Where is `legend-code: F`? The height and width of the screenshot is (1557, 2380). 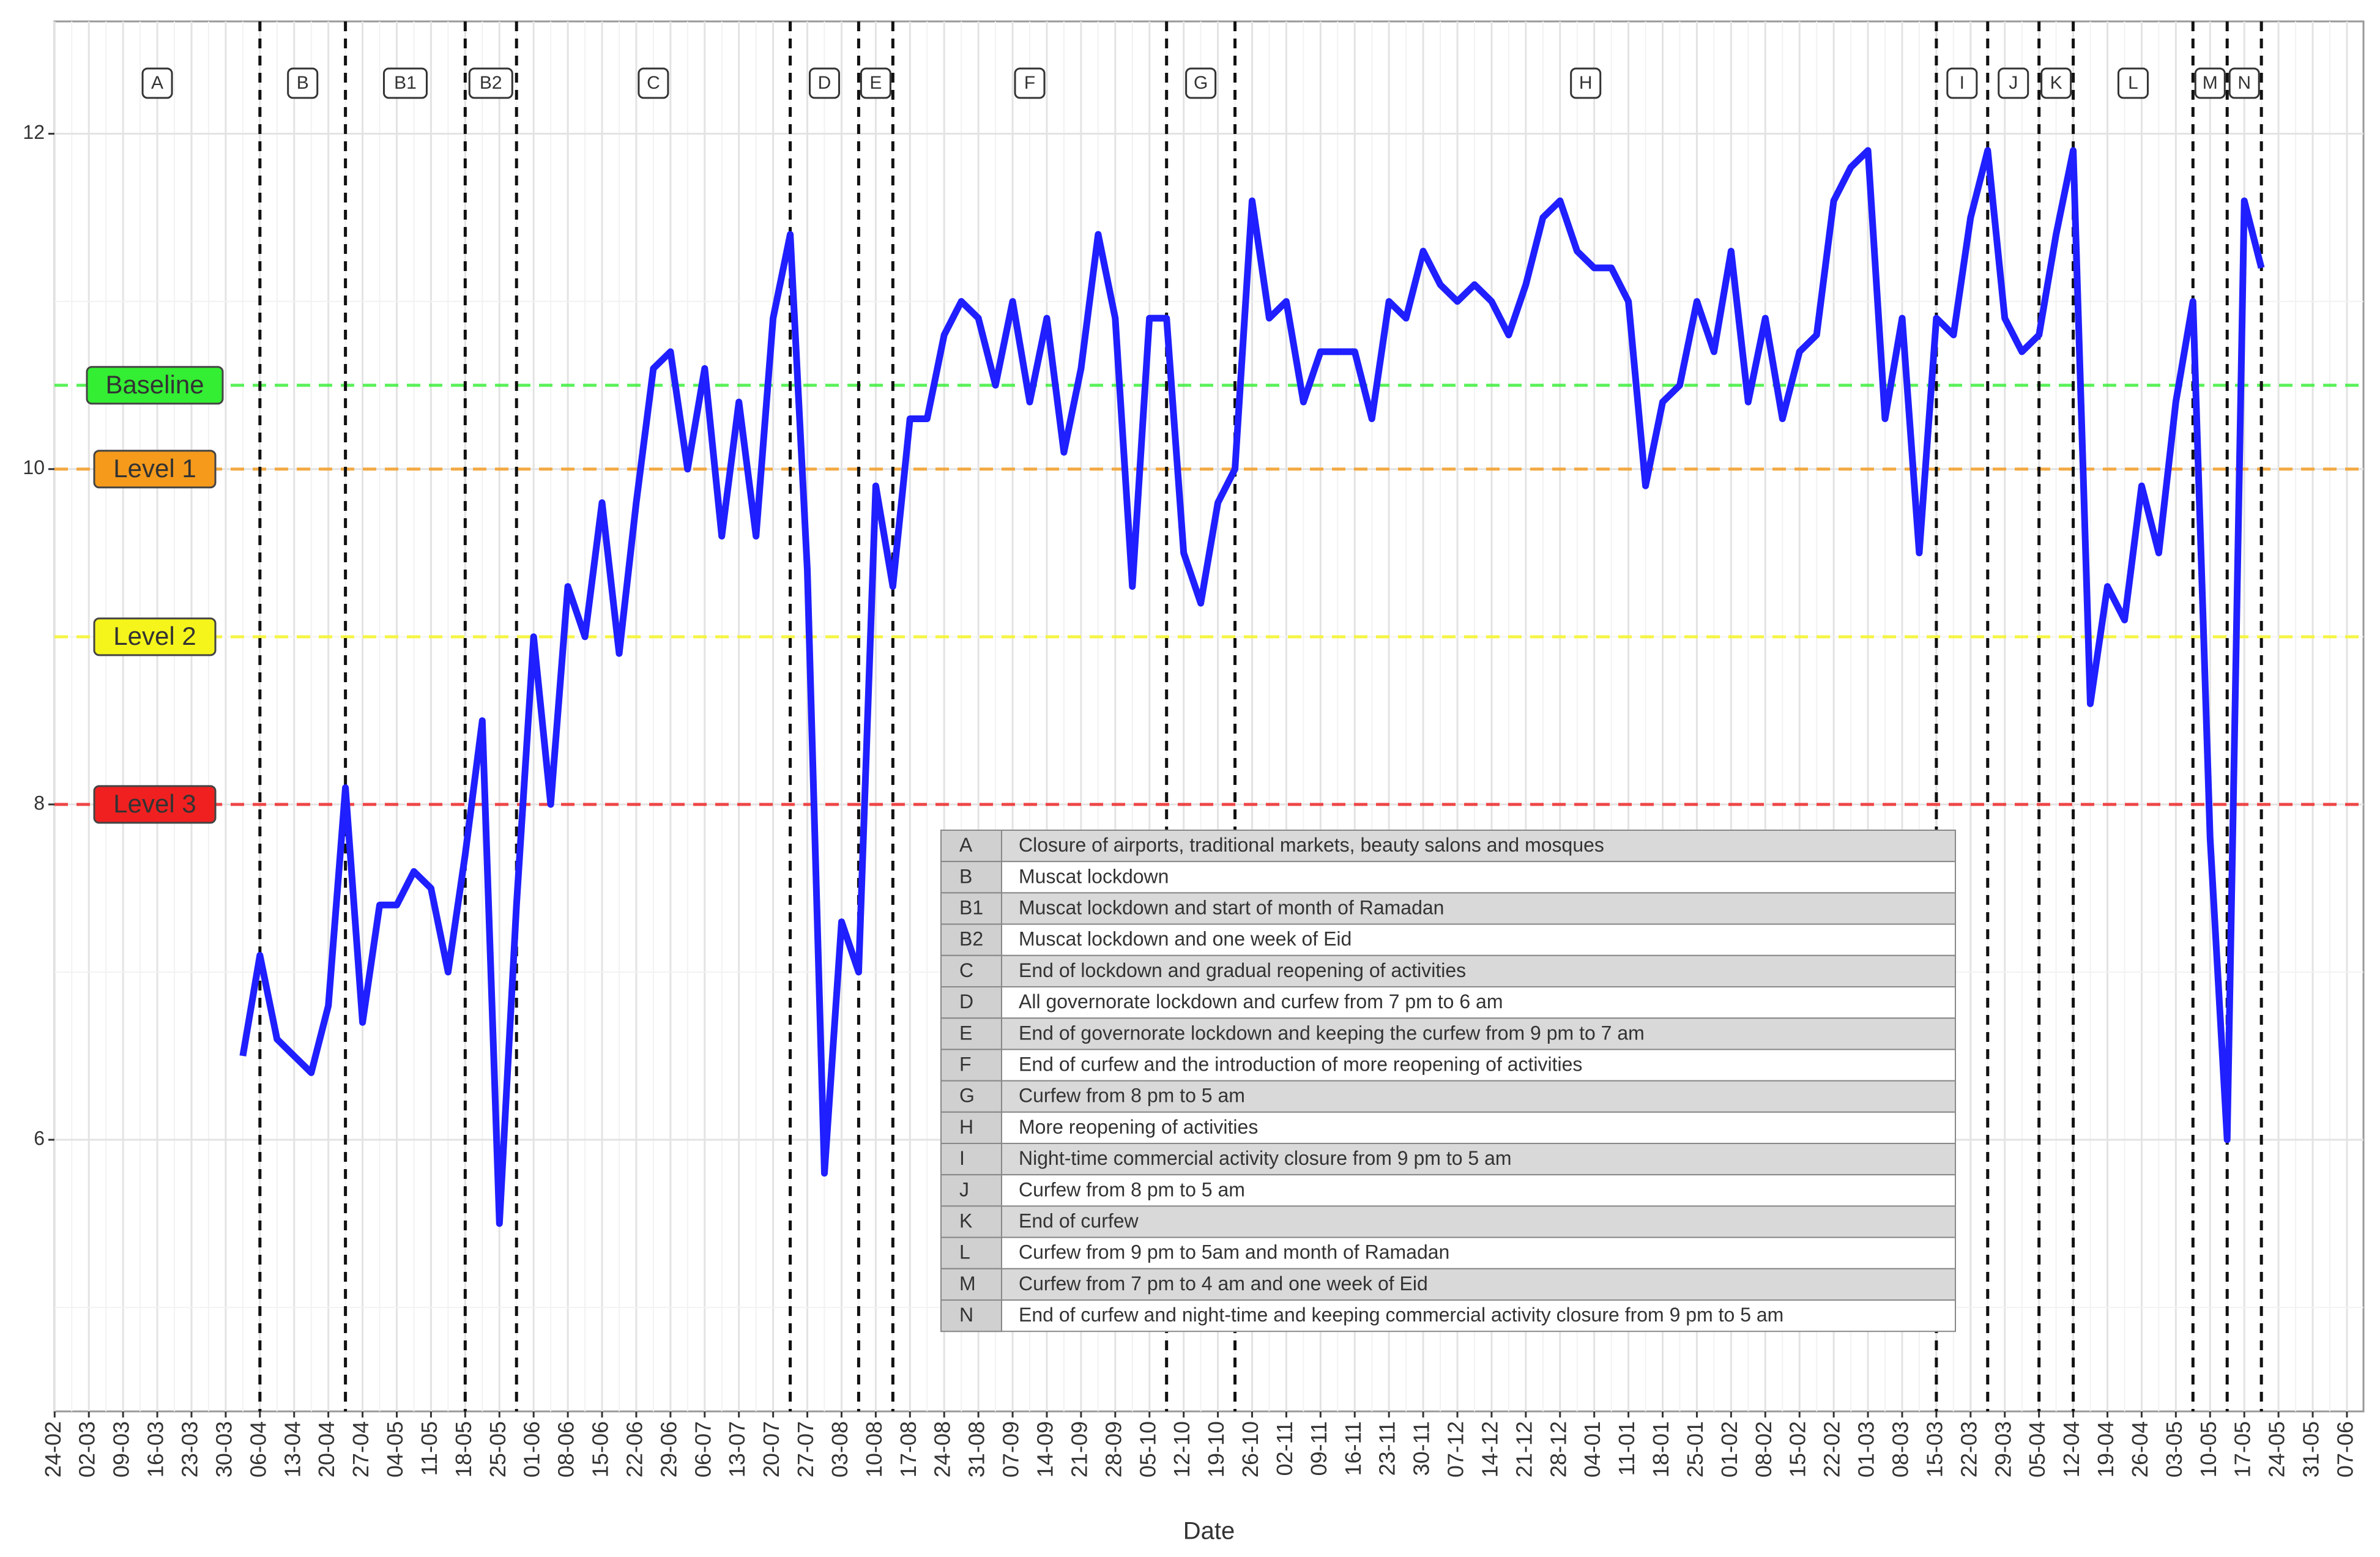
legend-code: F is located at coordinates (965, 1064).